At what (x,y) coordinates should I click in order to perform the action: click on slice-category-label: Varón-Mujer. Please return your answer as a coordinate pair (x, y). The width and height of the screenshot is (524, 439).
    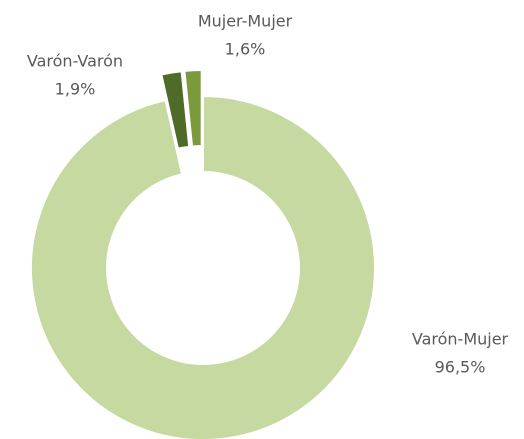
    Looking at the image, I should click on (460, 339).